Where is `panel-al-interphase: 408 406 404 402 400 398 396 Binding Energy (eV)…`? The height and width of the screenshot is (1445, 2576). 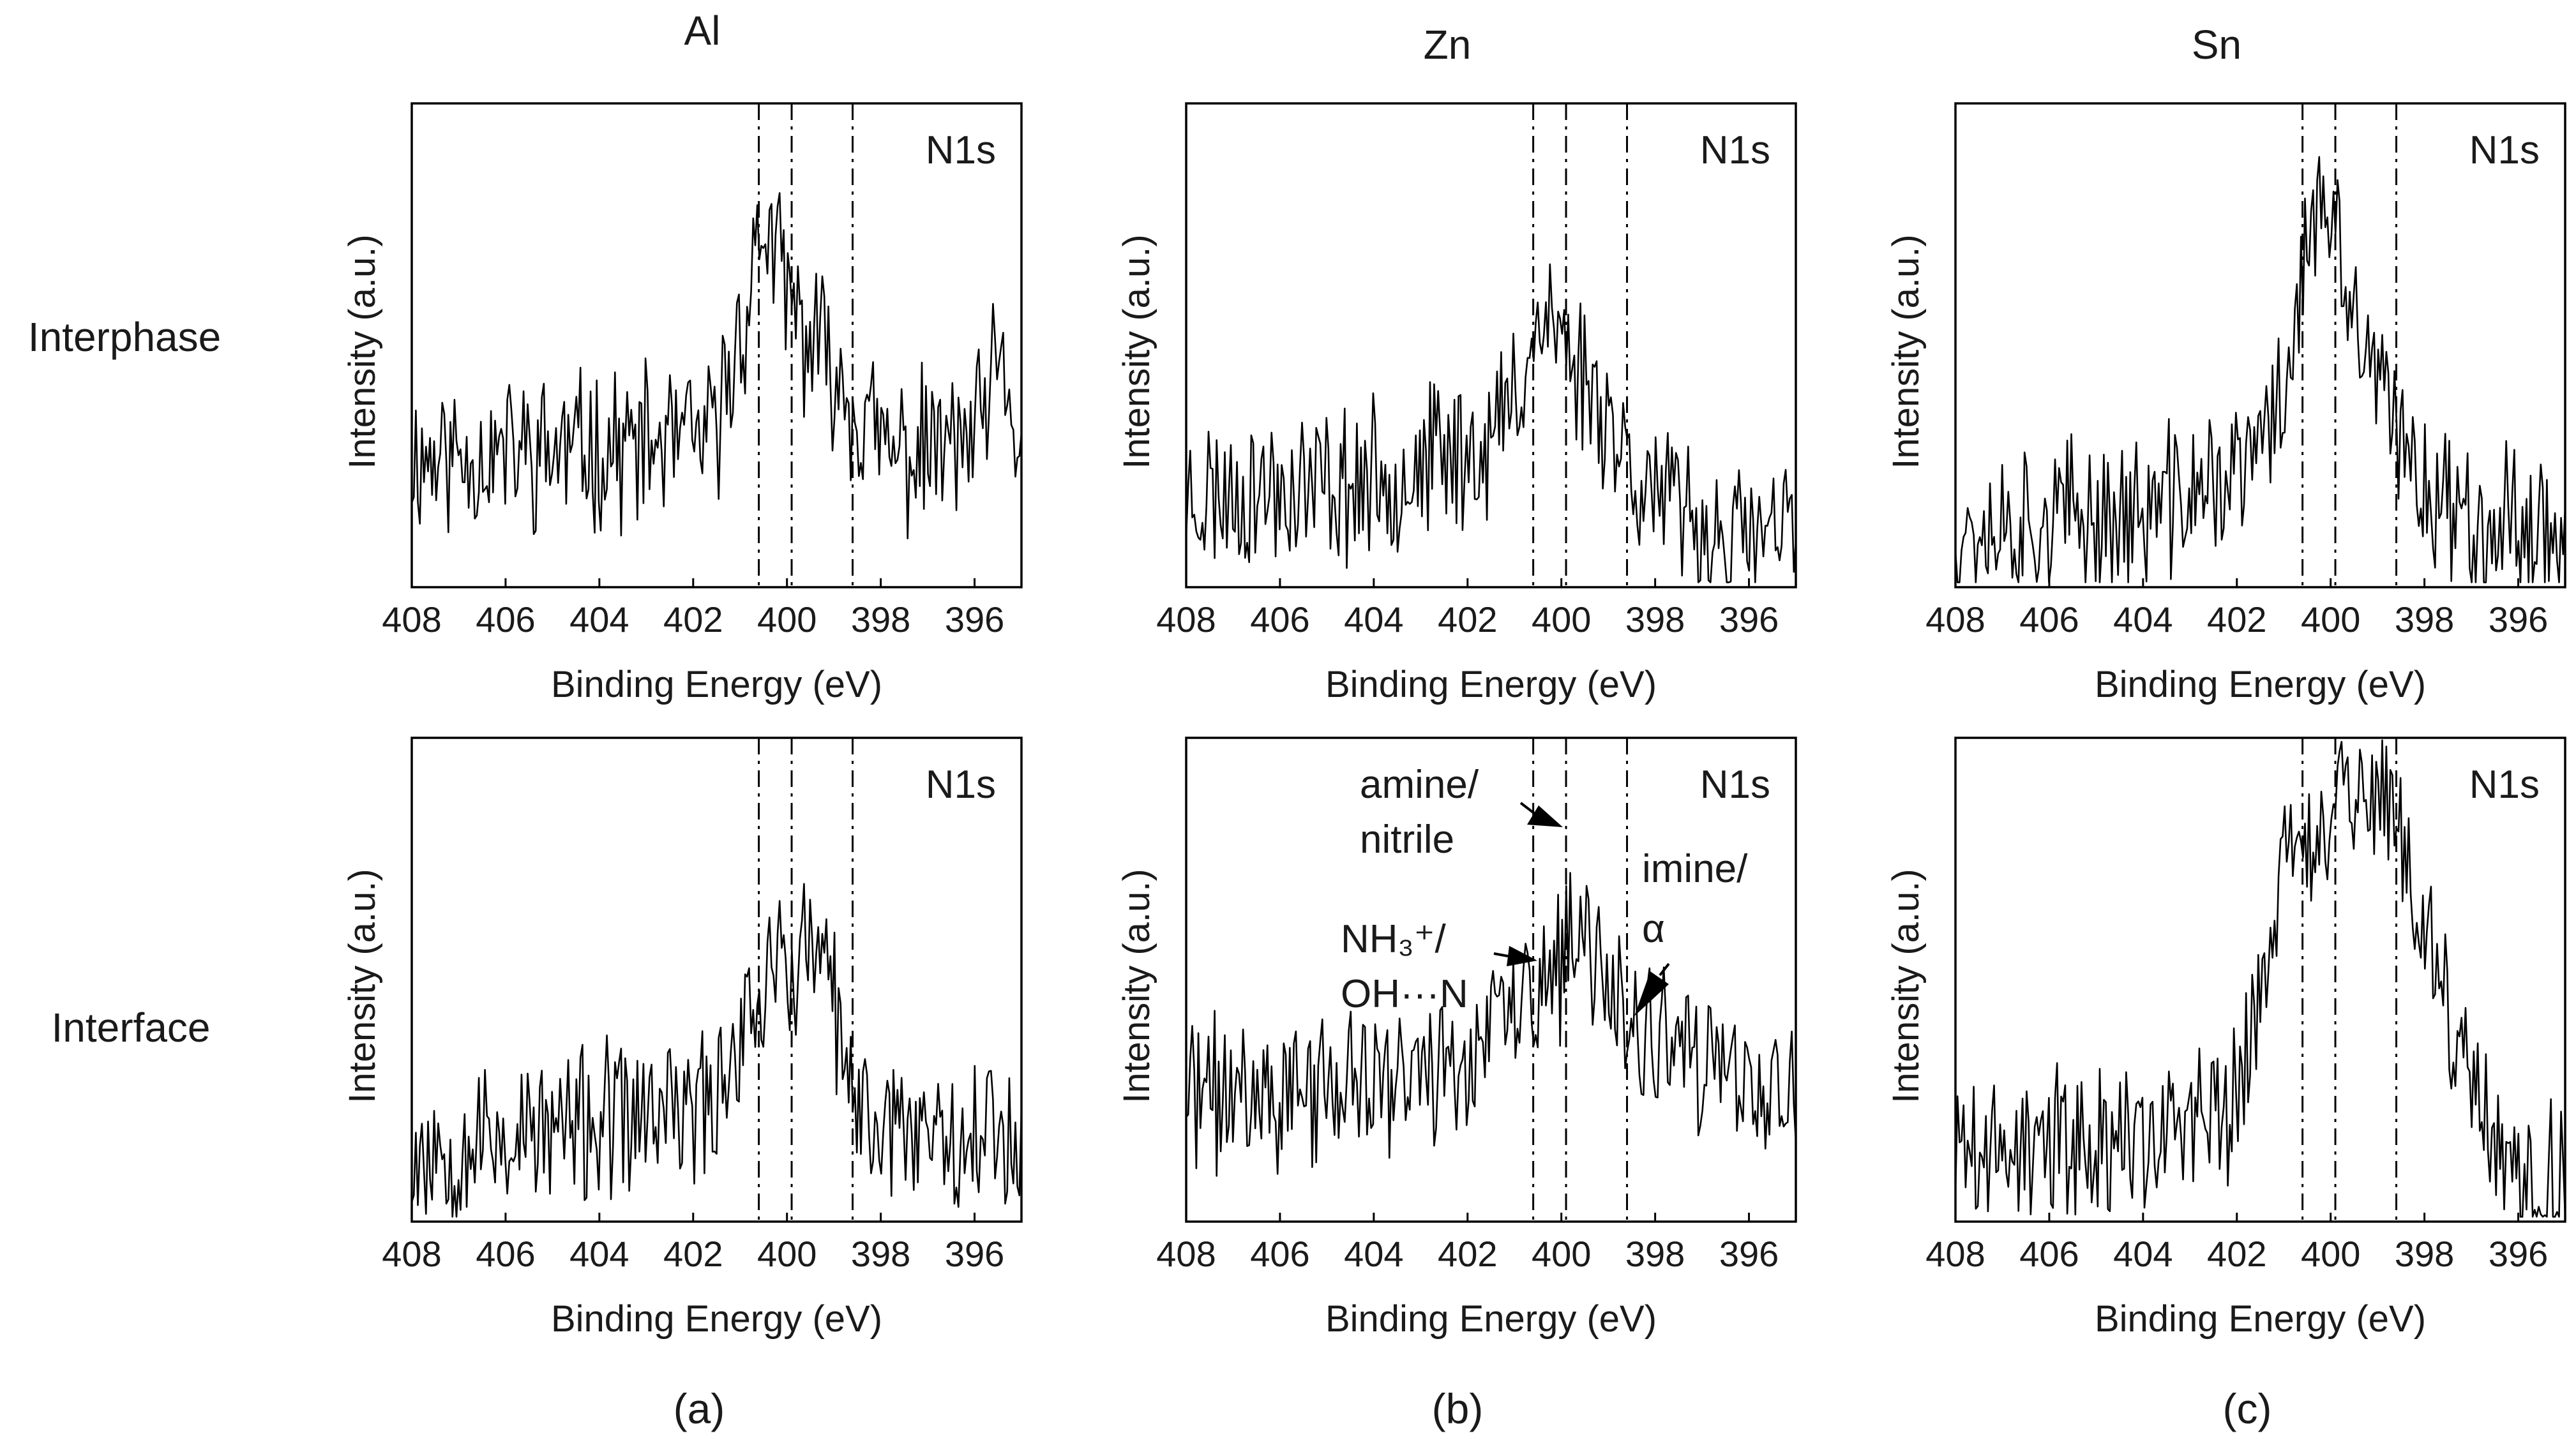 panel-al-interphase: 408 406 404 402 400 398 396 Binding Energy (eV)… is located at coordinates (682, 403).